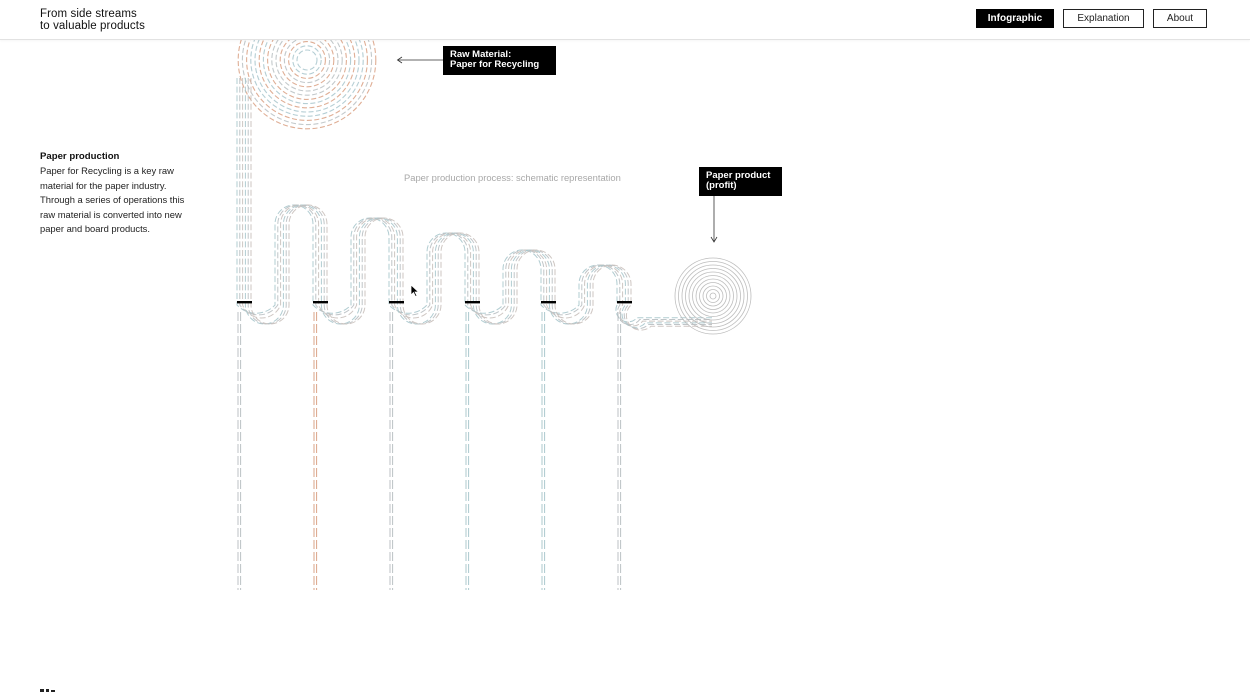  What do you see at coordinates (740, 181) in the screenshot?
I see `paper-product-label: Paper product (profit)` at bounding box center [740, 181].